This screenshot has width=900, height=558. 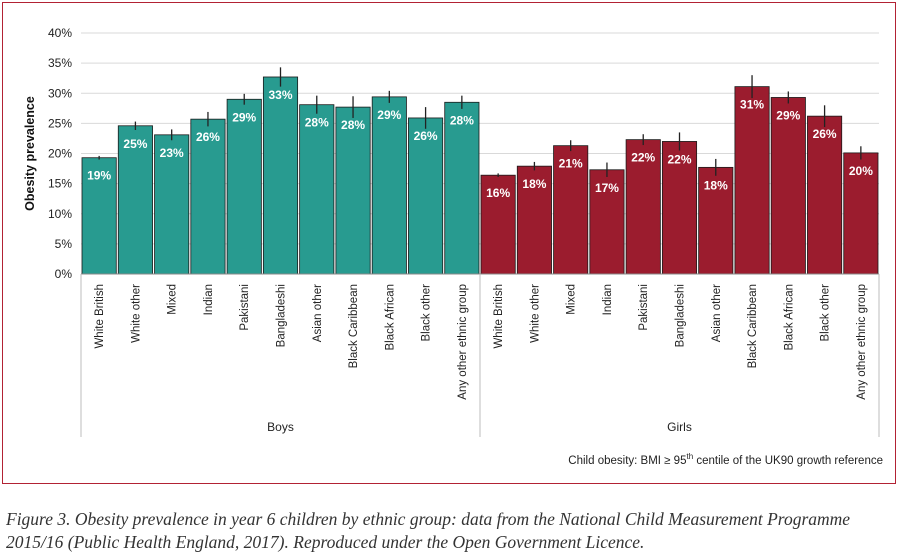 What do you see at coordinates (60, 123) in the screenshot?
I see `y-tick-label: 25%` at bounding box center [60, 123].